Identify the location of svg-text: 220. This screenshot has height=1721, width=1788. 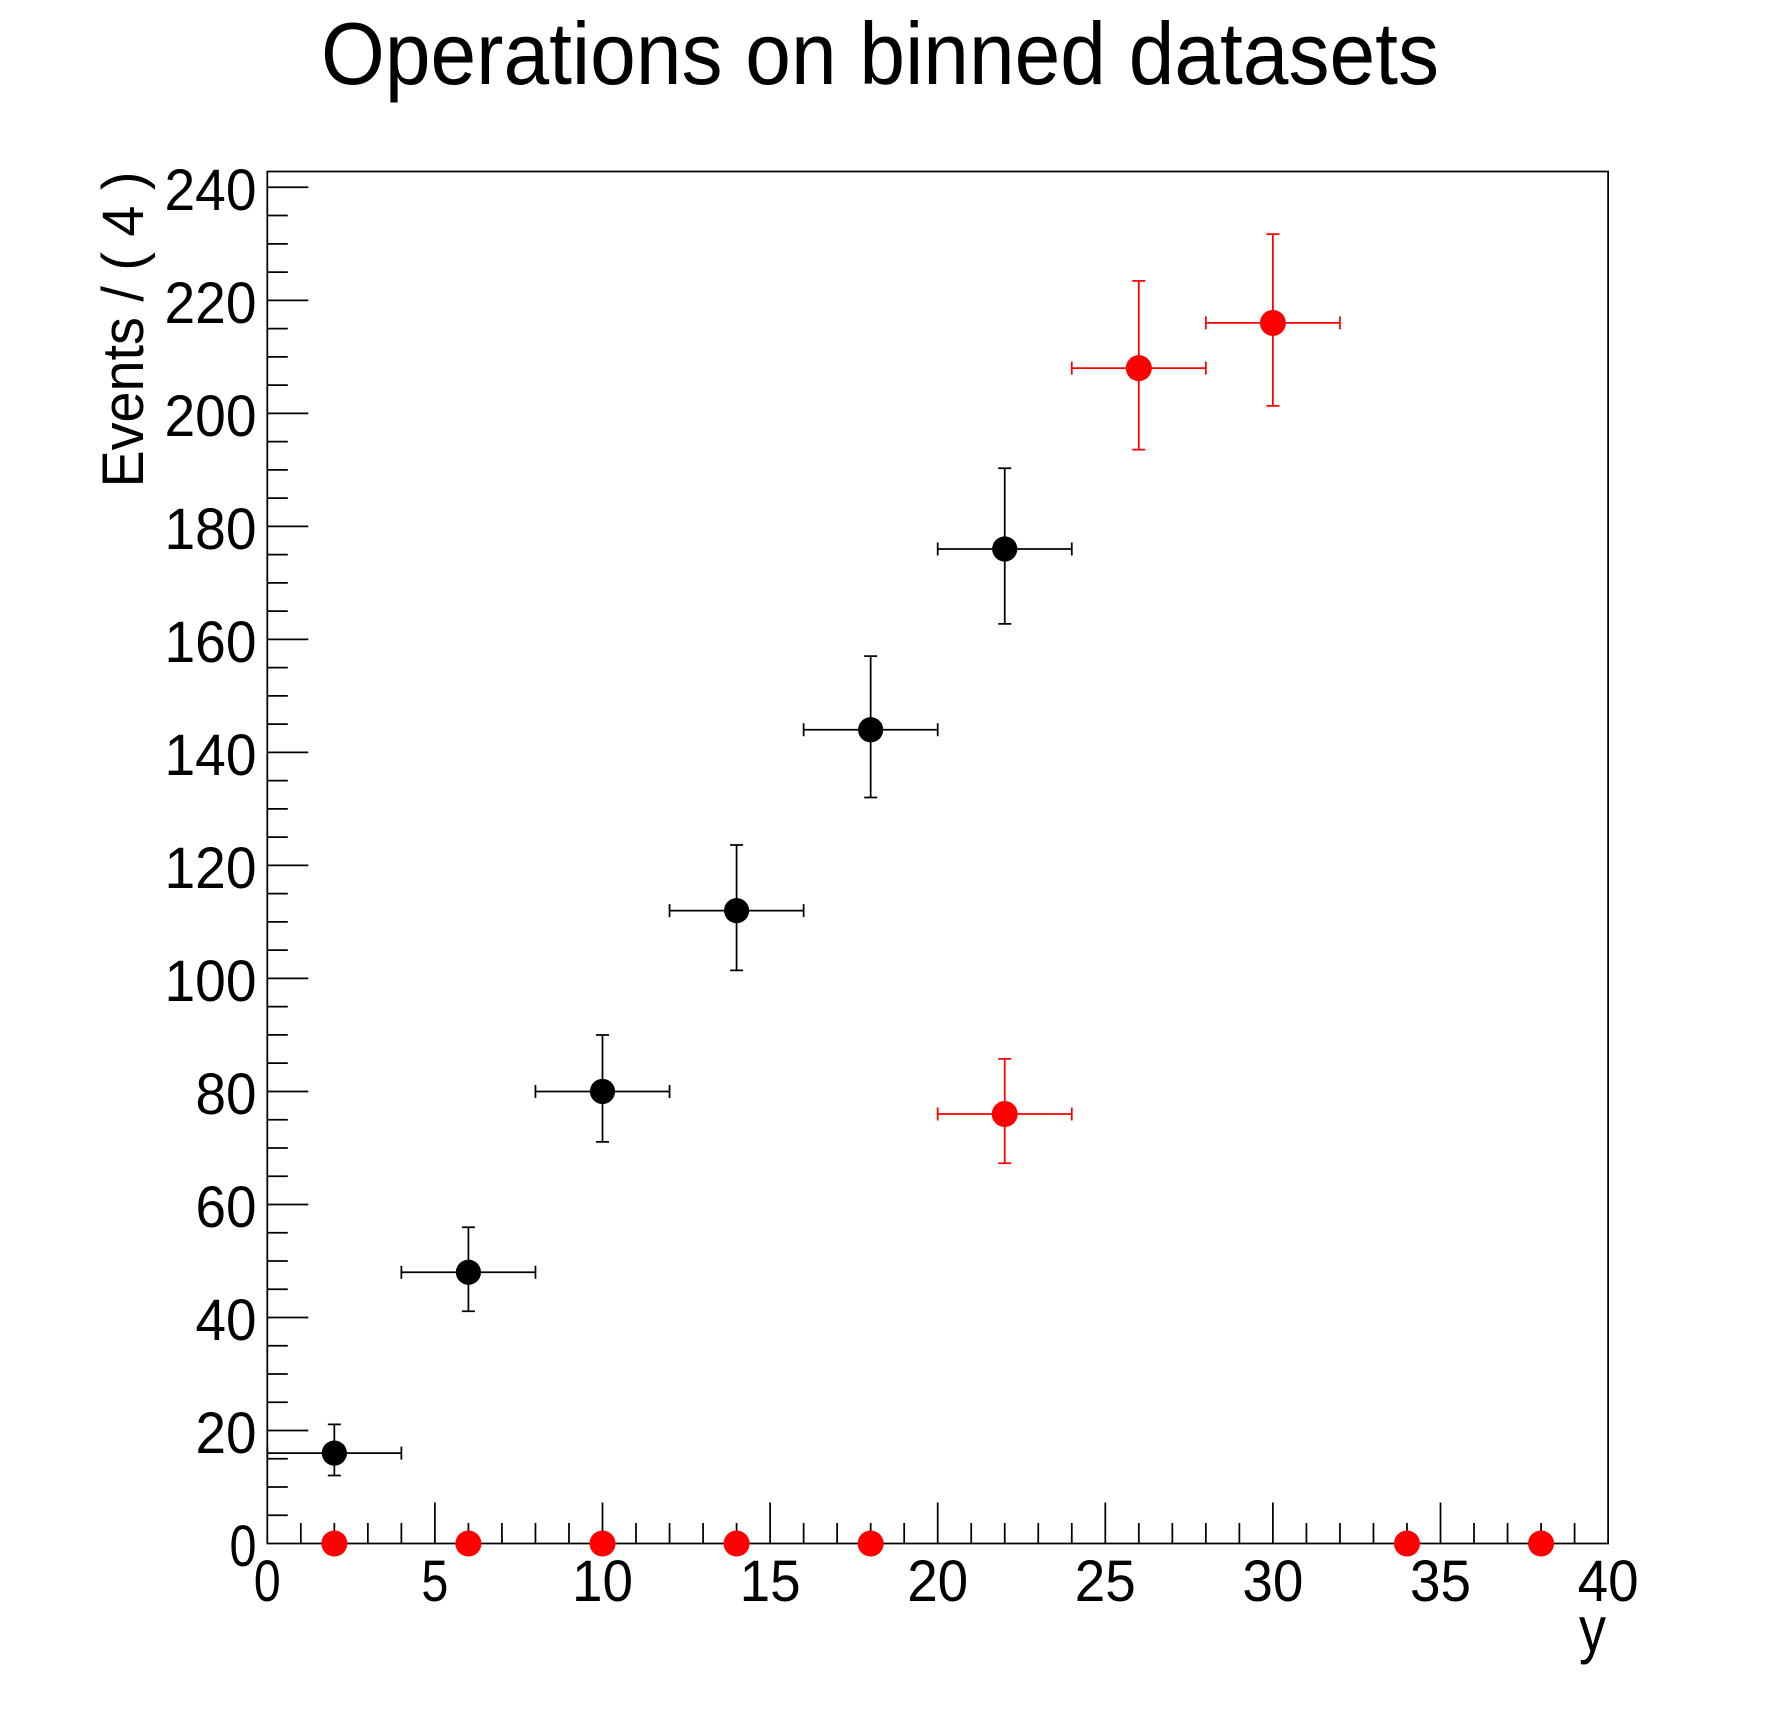
(211, 303).